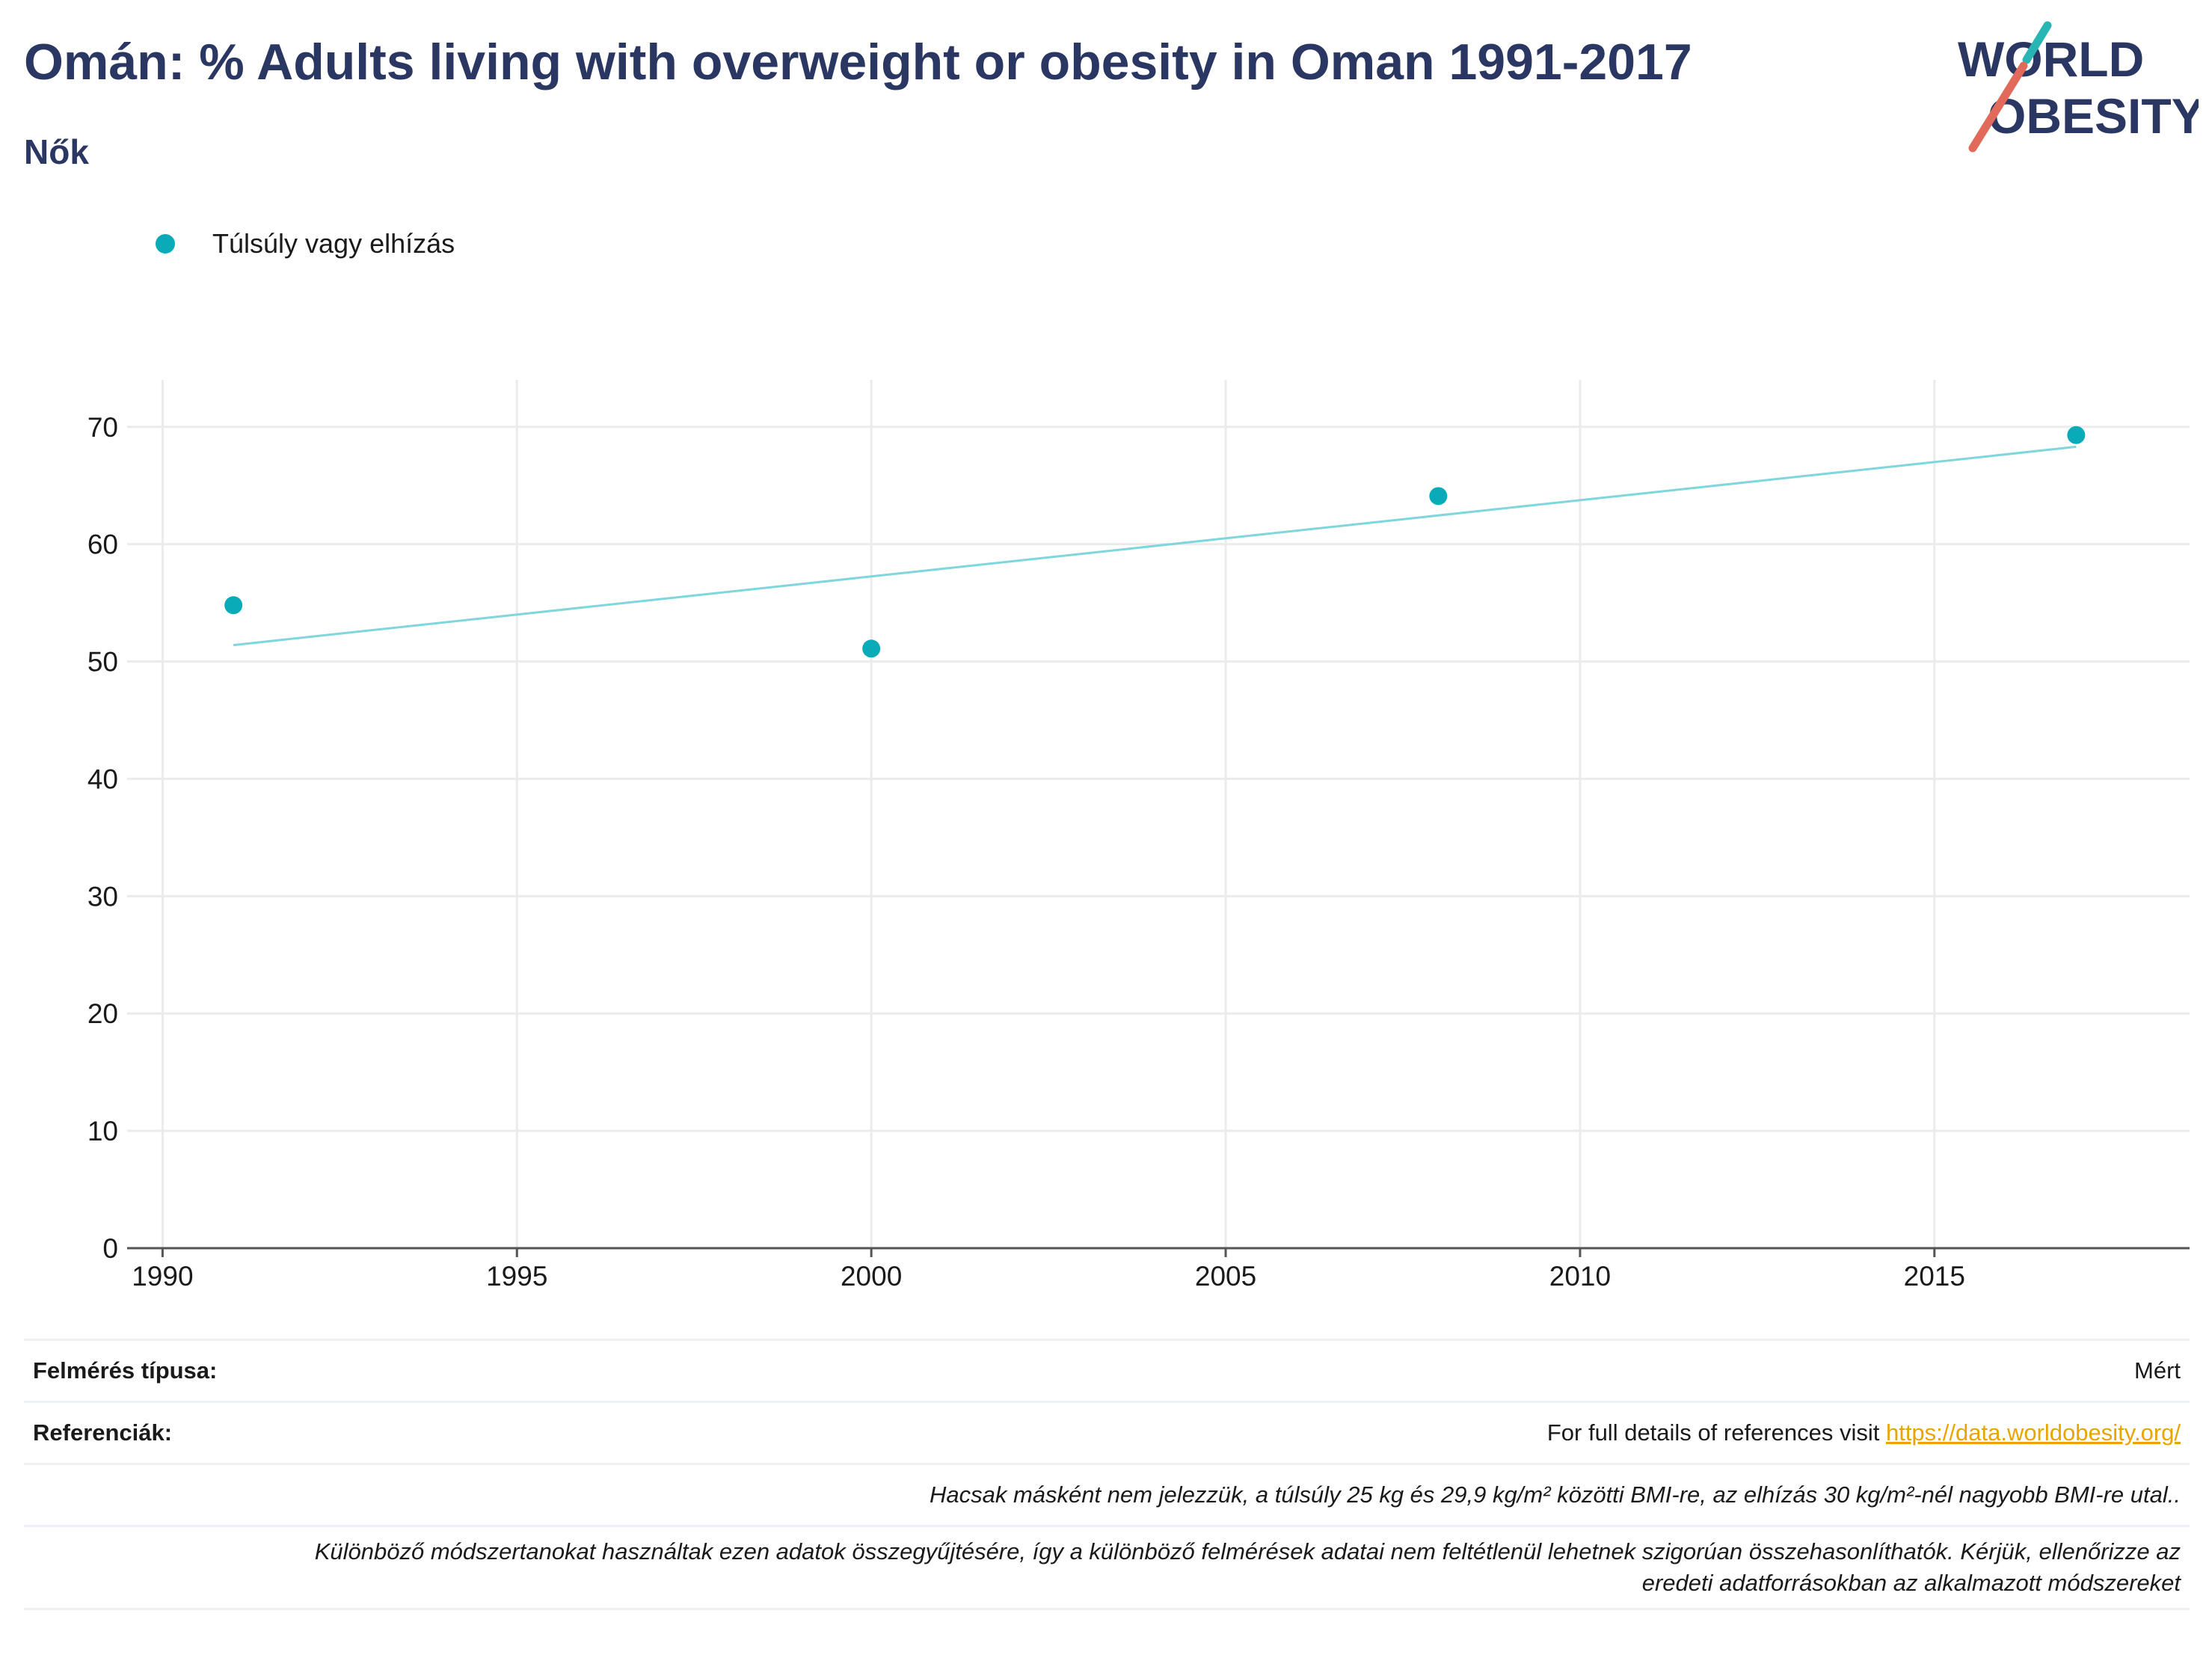  I want to click on logo-coral-slash, so click(1998, 107).